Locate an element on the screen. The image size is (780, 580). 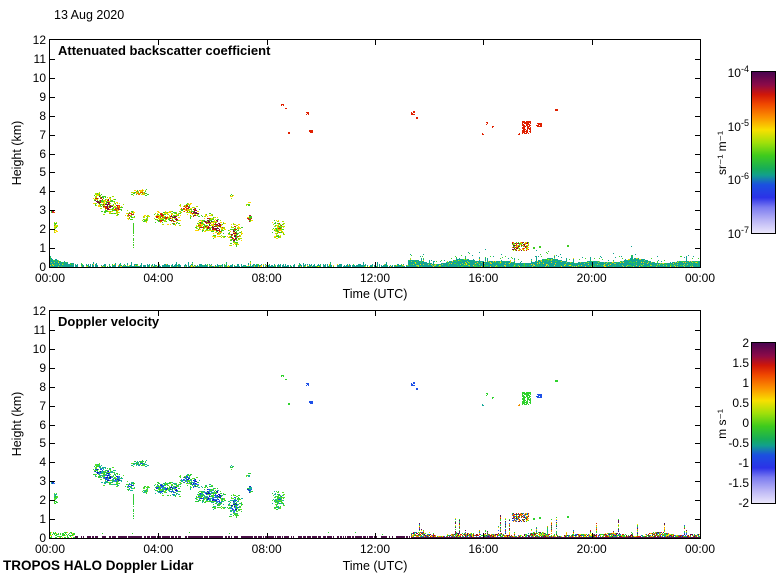
colorbar-tick-label: 10⁻⁴ is located at coordinates (738, 72).